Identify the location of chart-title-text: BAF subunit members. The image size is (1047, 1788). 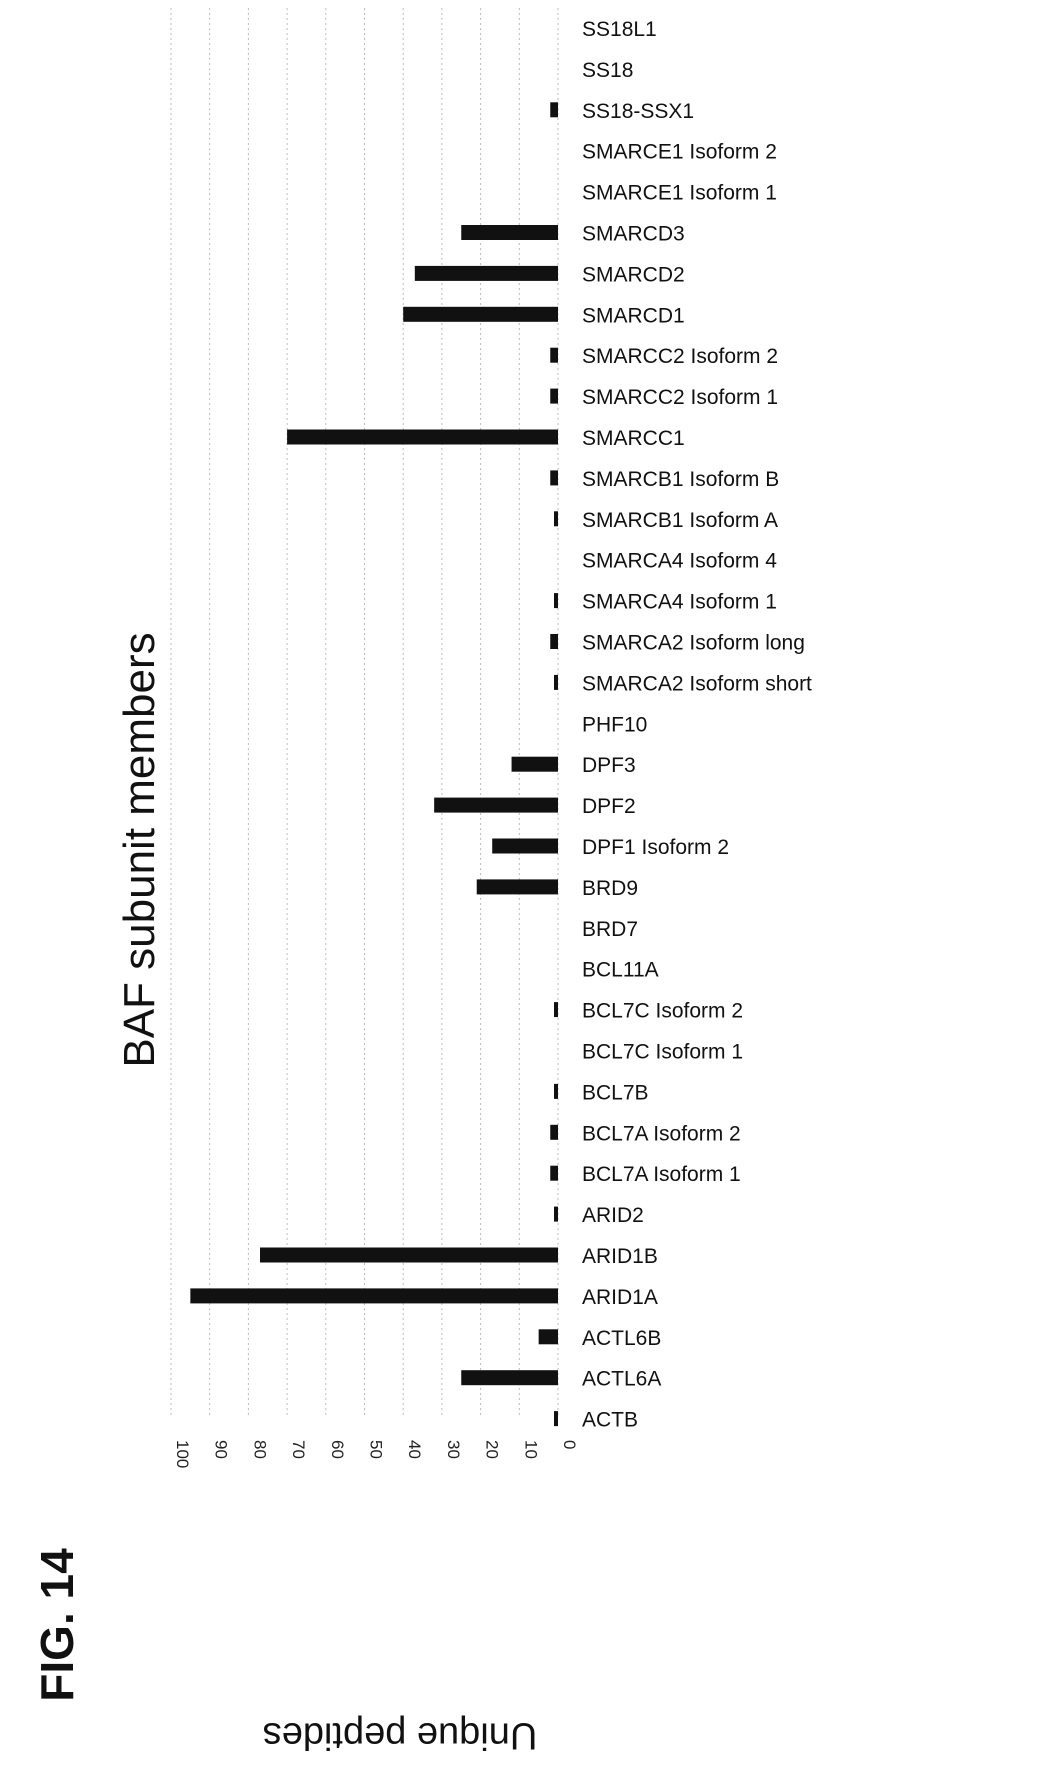
(139, 850).